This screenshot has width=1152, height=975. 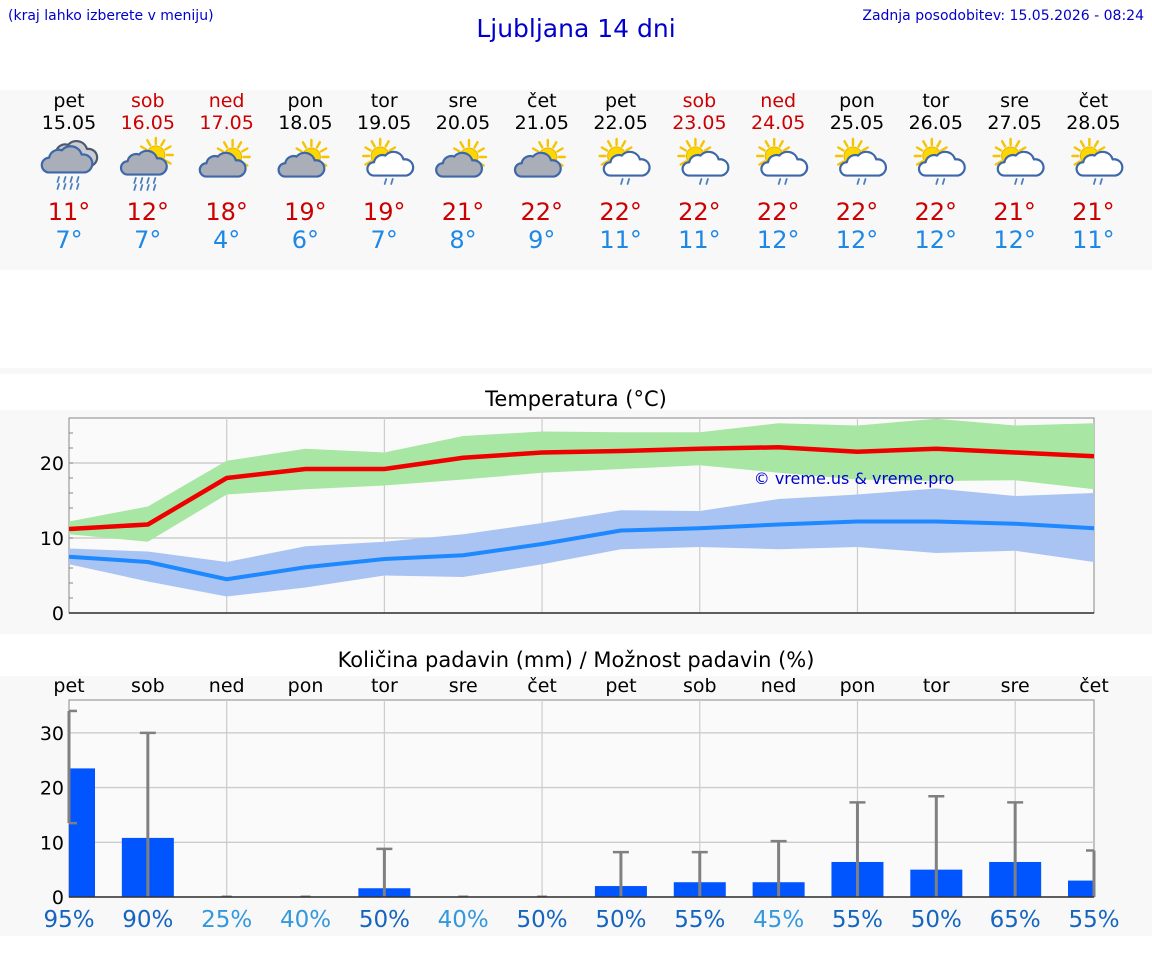 I want to click on temp-low: 9°, so click(x=541, y=240).